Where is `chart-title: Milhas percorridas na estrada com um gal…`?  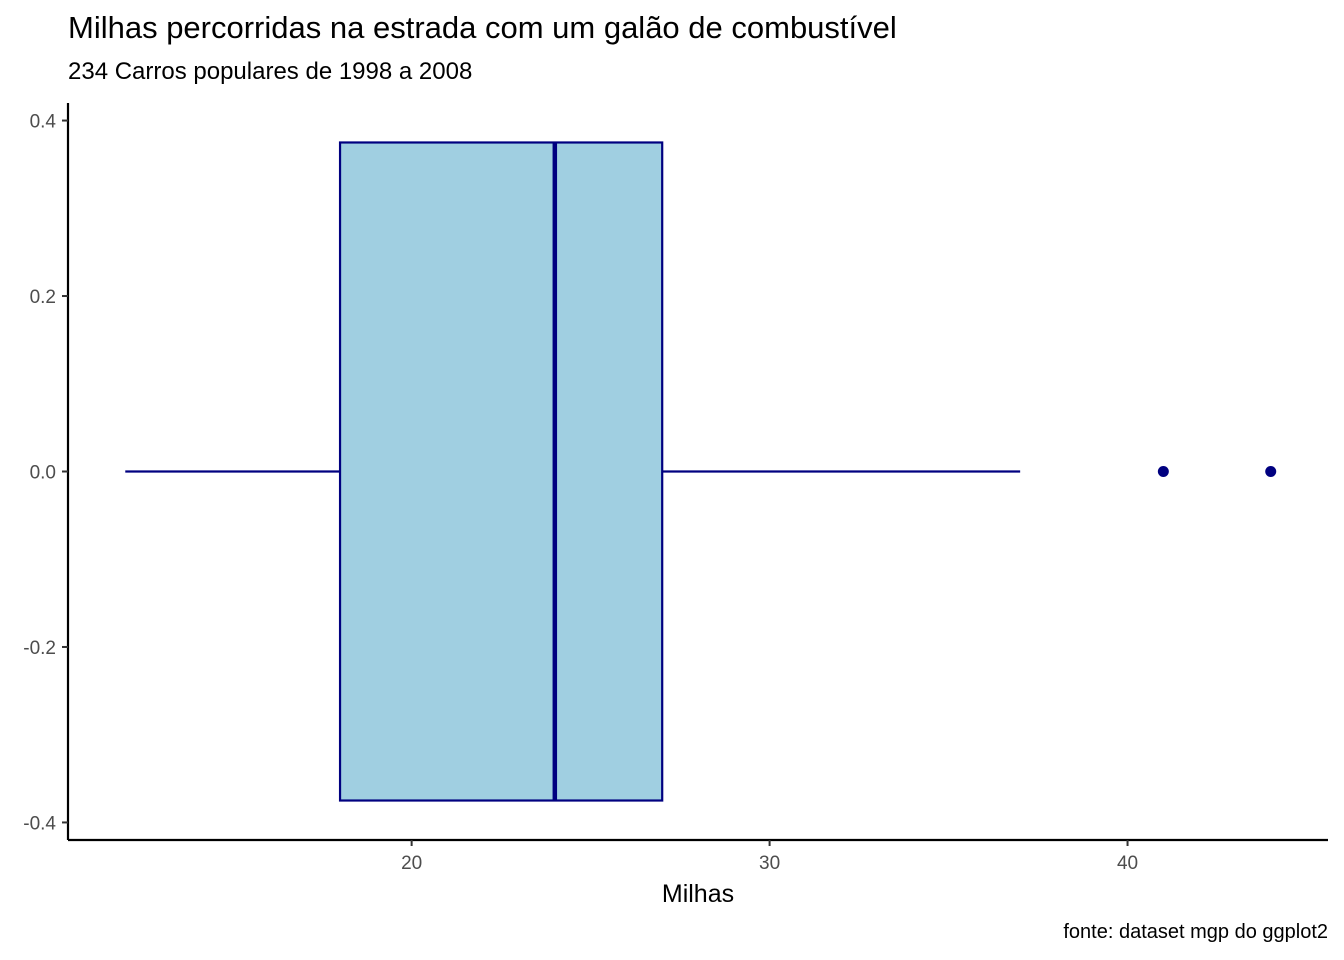
chart-title: Milhas percorridas na estrada com um gal… is located at coordinates (482, 27).